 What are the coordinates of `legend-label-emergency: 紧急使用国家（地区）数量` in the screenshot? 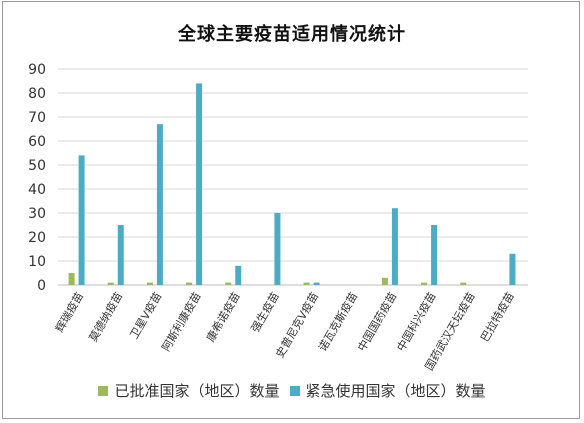 It's located at (395, 391).